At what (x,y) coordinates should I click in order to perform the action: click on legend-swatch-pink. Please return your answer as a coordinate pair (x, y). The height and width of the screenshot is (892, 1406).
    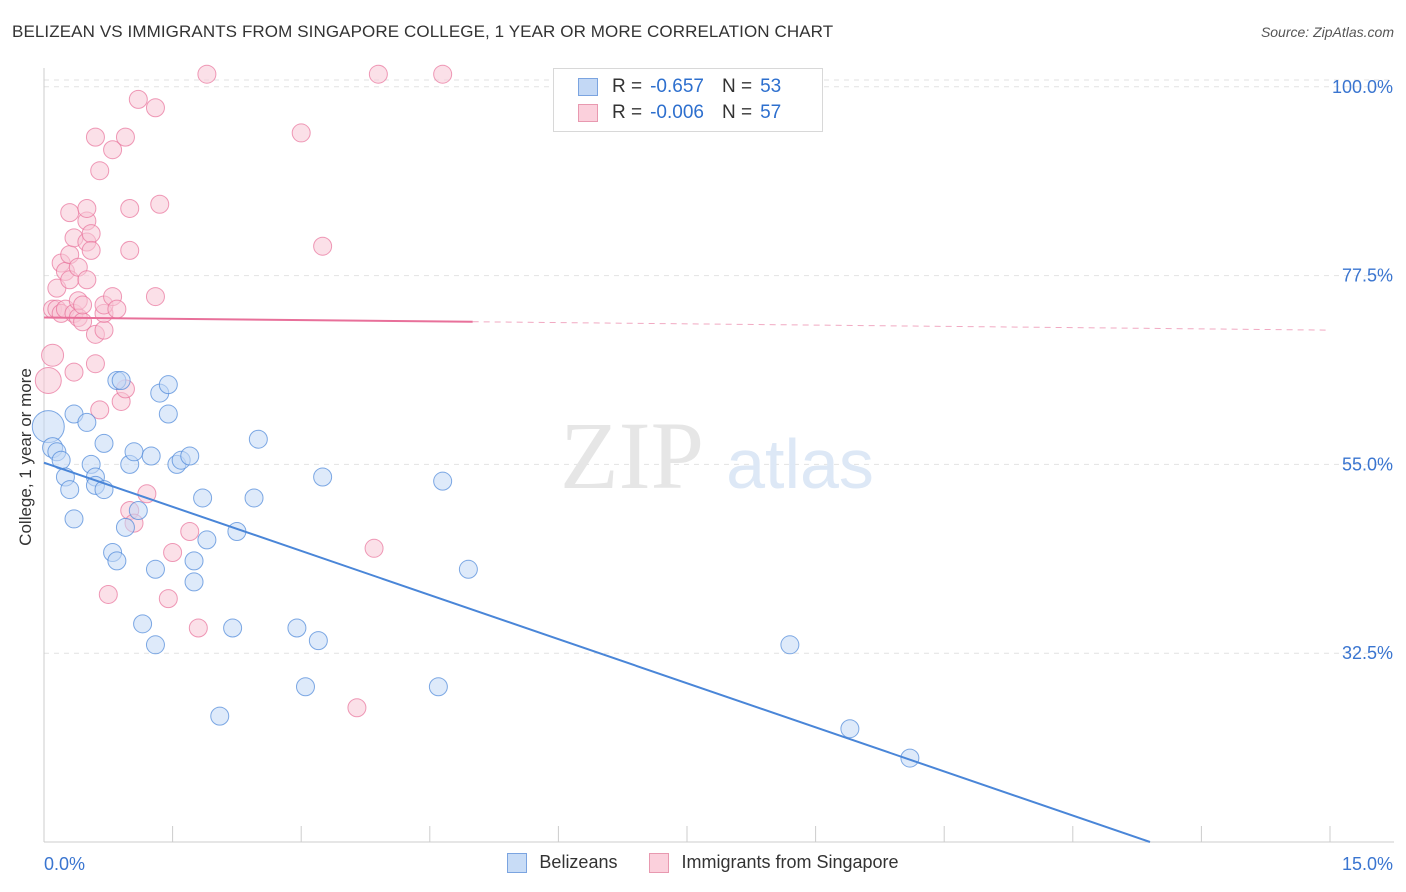
    Looking at the image, I should click on (588, 113).